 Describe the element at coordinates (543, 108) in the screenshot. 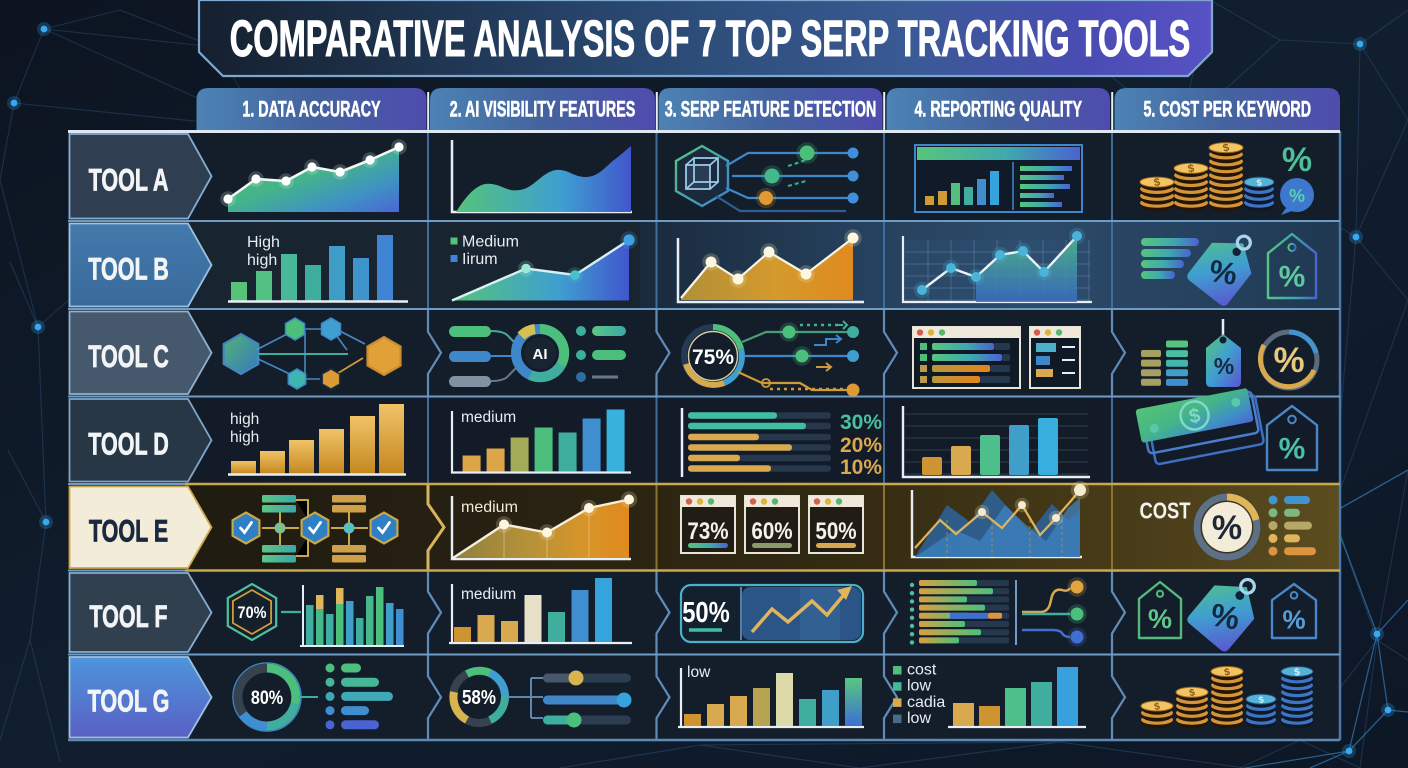

I see `svg-text: 2. AI VISIBILITY FEATURES` at that location.